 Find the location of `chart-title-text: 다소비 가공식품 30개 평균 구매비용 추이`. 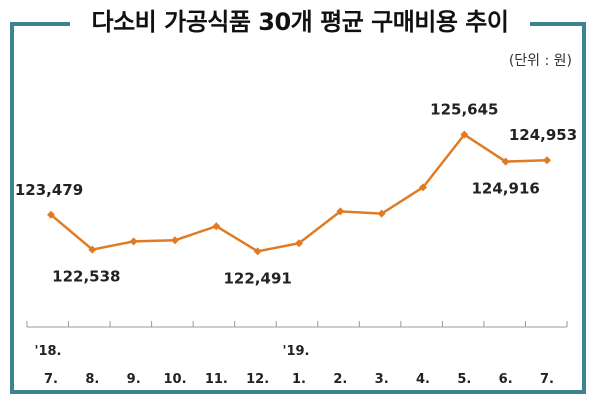

chart-title-text: 다소비 가공식품 30개 평균 구매비용 추이 is located at coordinates (300, 22).